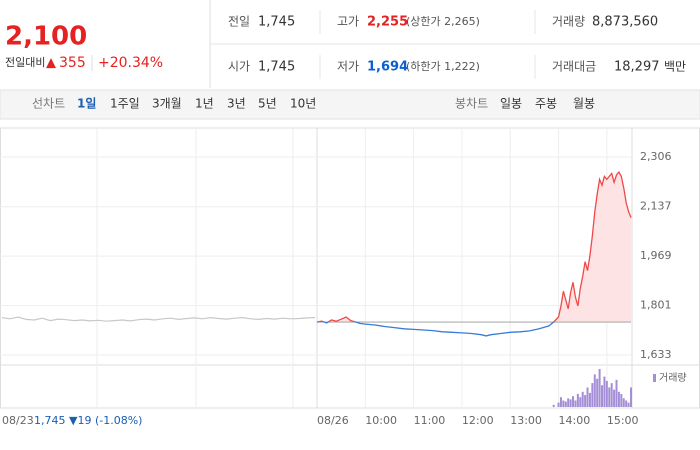  I want to click on stat-value: 8,873,560, so click(625, 22).